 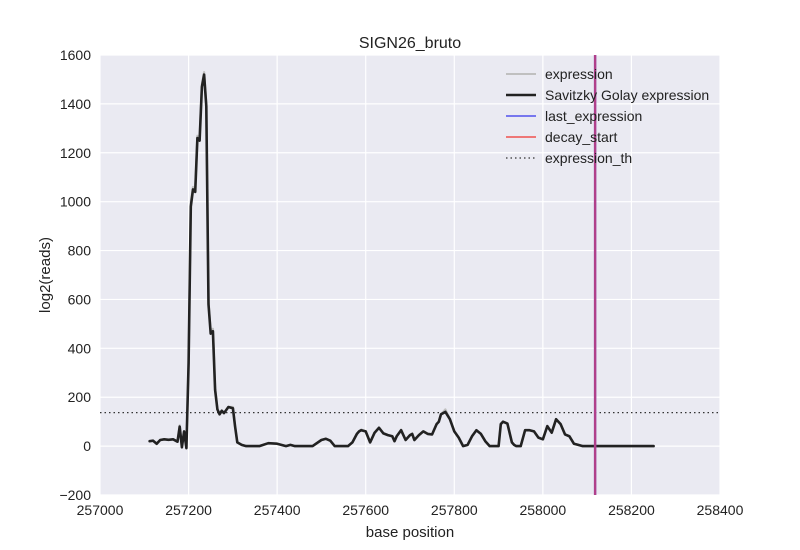 I want to click on legend-label-savgol: Savitzky Golay expression, so click(x=627, y=95).